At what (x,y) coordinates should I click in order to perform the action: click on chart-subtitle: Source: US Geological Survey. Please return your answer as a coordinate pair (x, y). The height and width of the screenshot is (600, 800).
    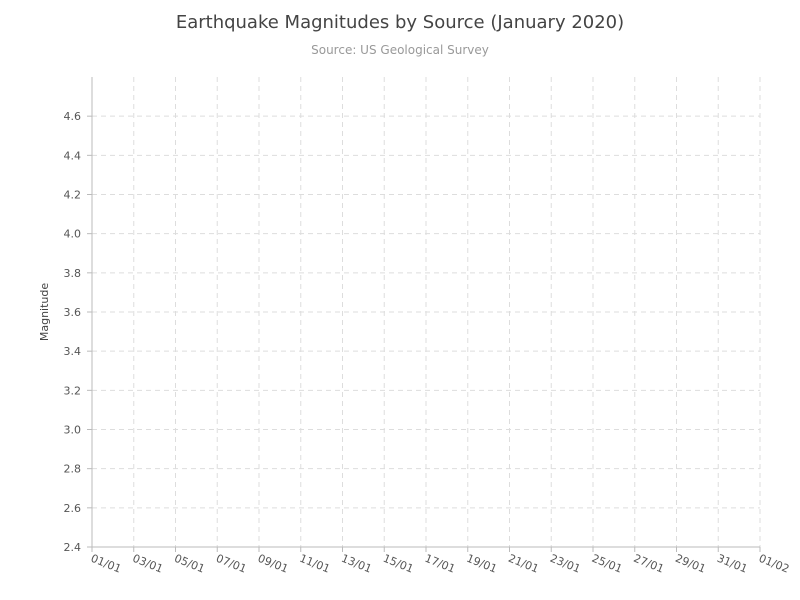
    Looking at the image, I should click on (400, 50).